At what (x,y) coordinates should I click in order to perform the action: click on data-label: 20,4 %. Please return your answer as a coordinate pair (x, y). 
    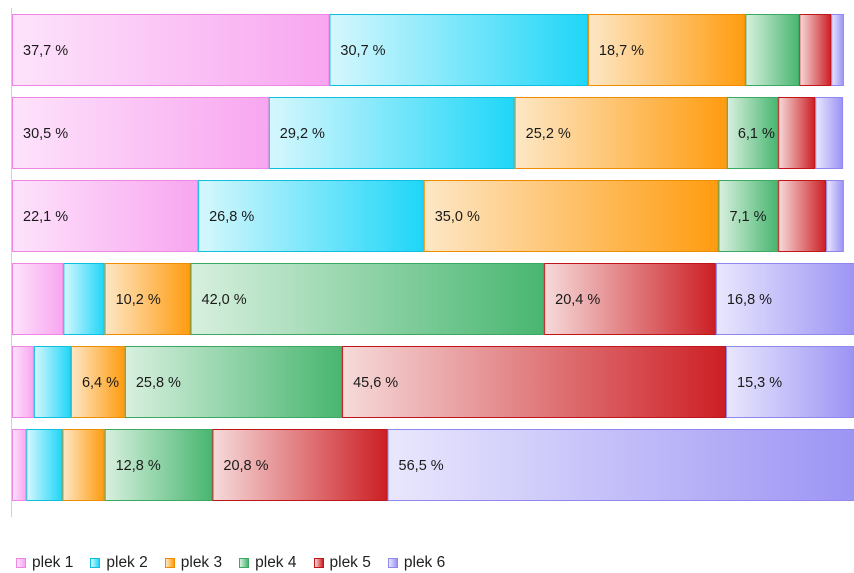
    Looking at the image, I should click on (577, 300).